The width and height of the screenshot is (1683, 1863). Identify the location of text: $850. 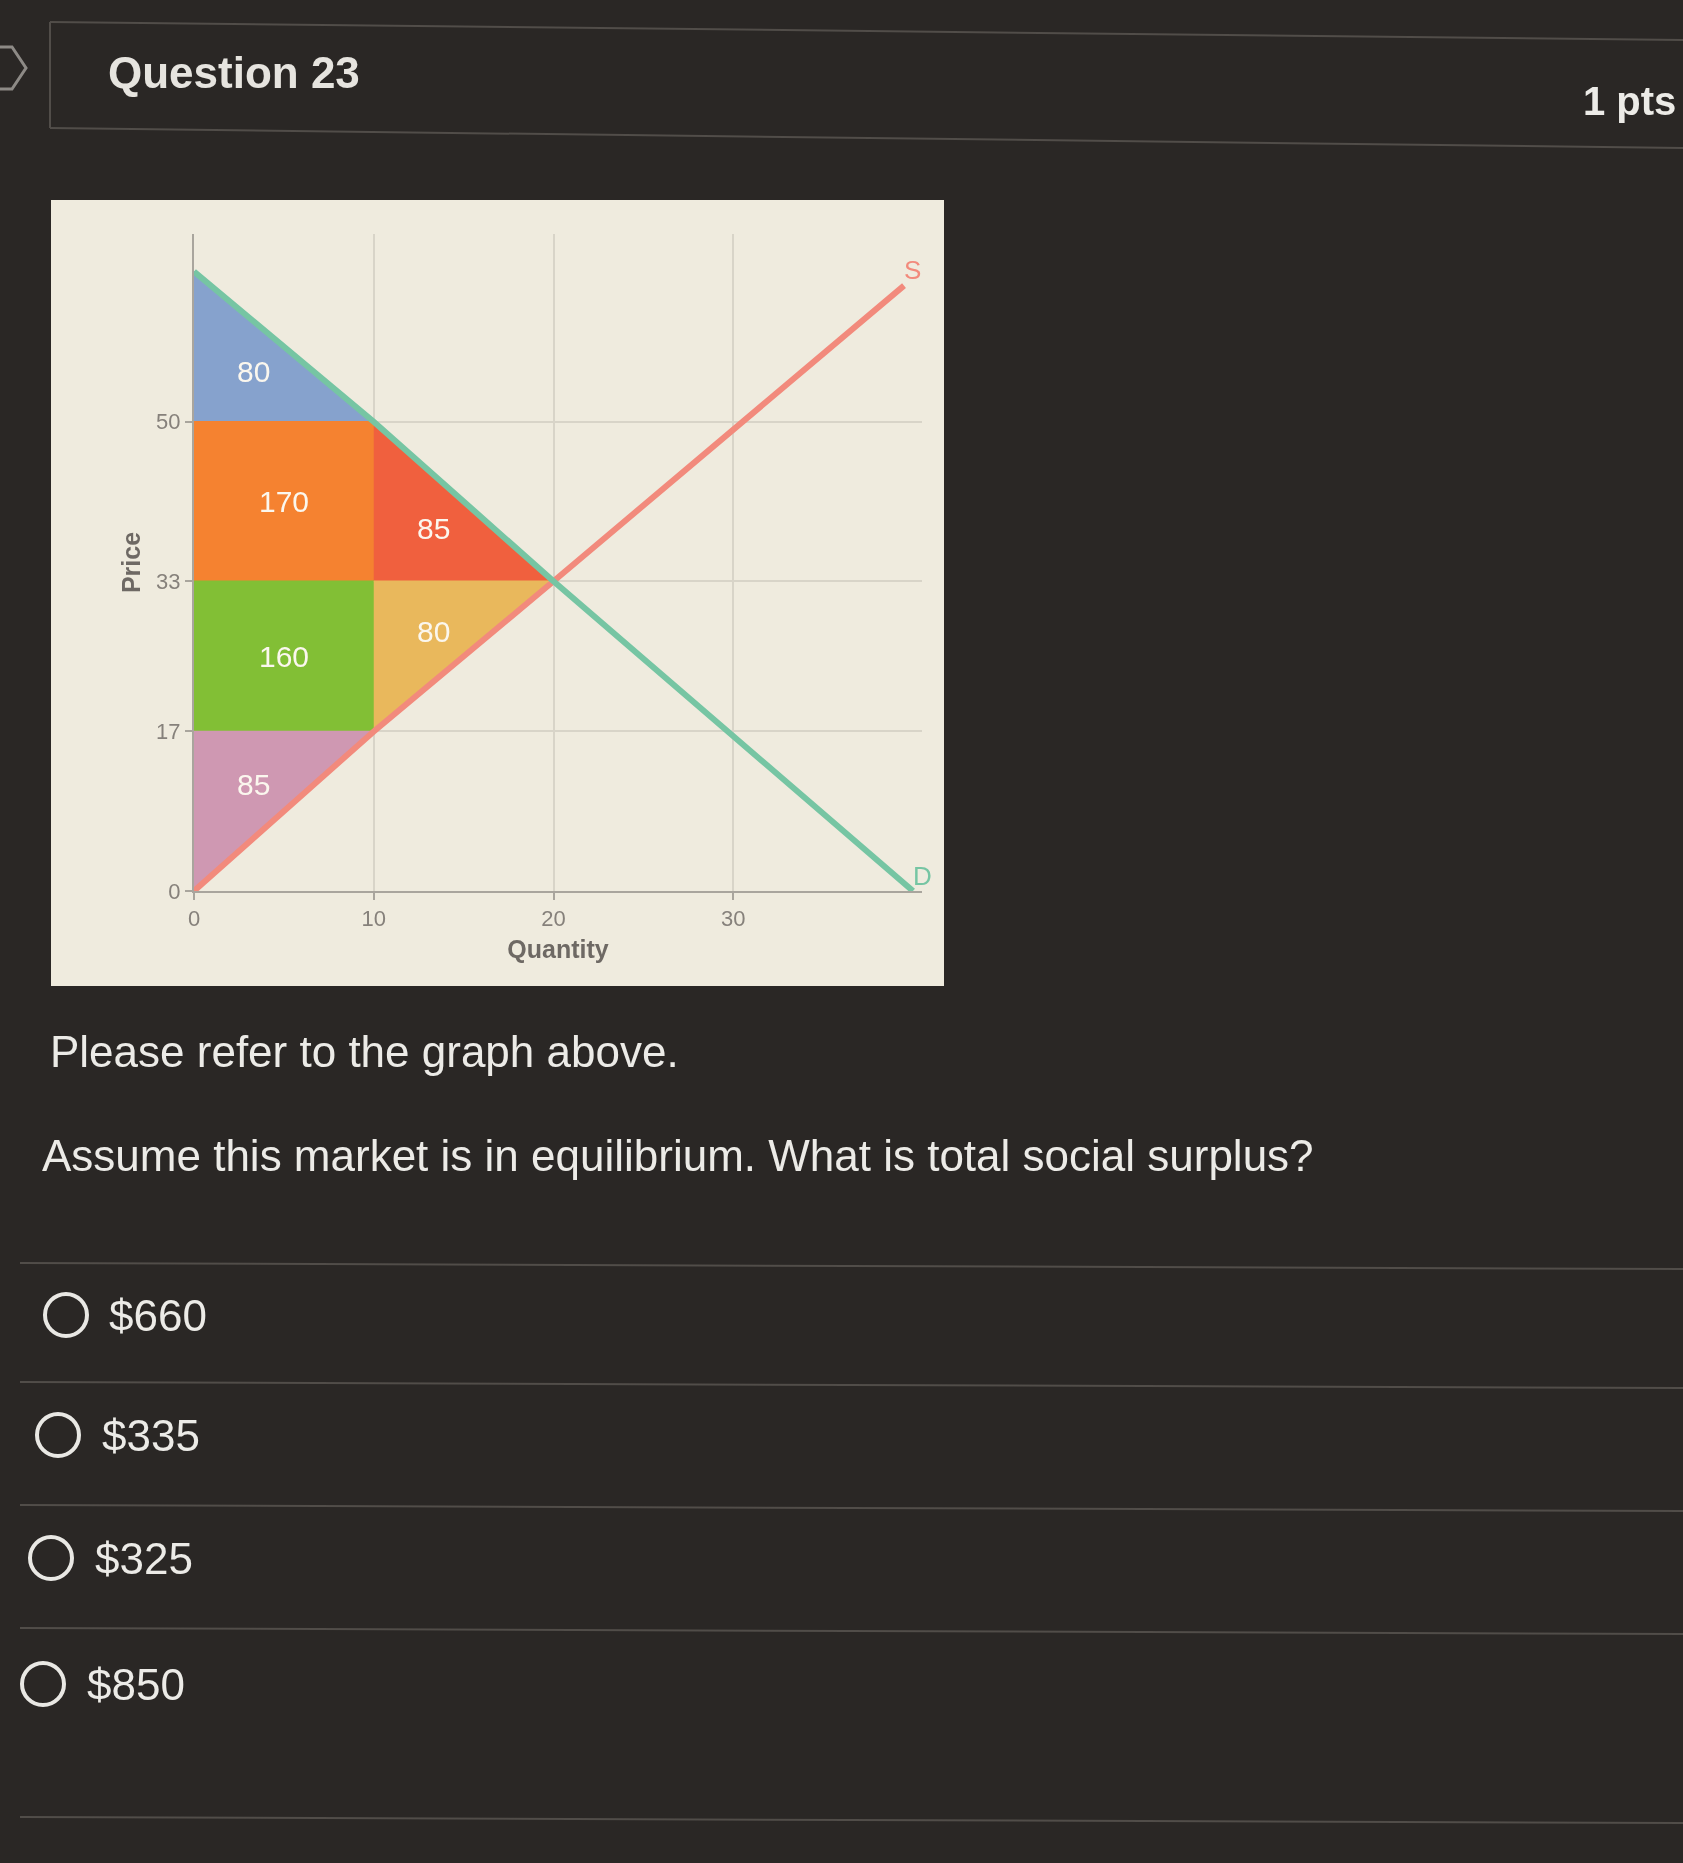
(136, 1684).